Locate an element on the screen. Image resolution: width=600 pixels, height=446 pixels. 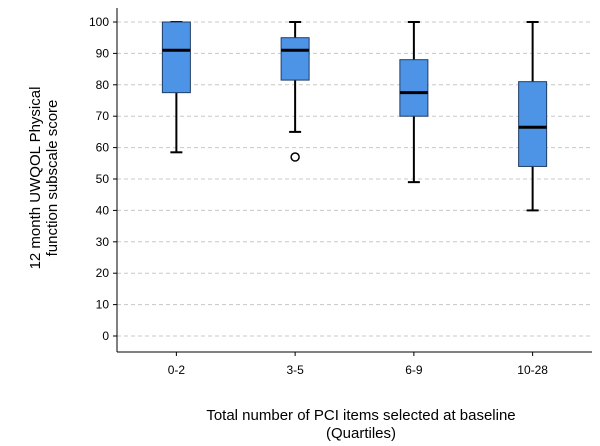
y-tick-label-60: 60 is located at coordinates (103, 148).